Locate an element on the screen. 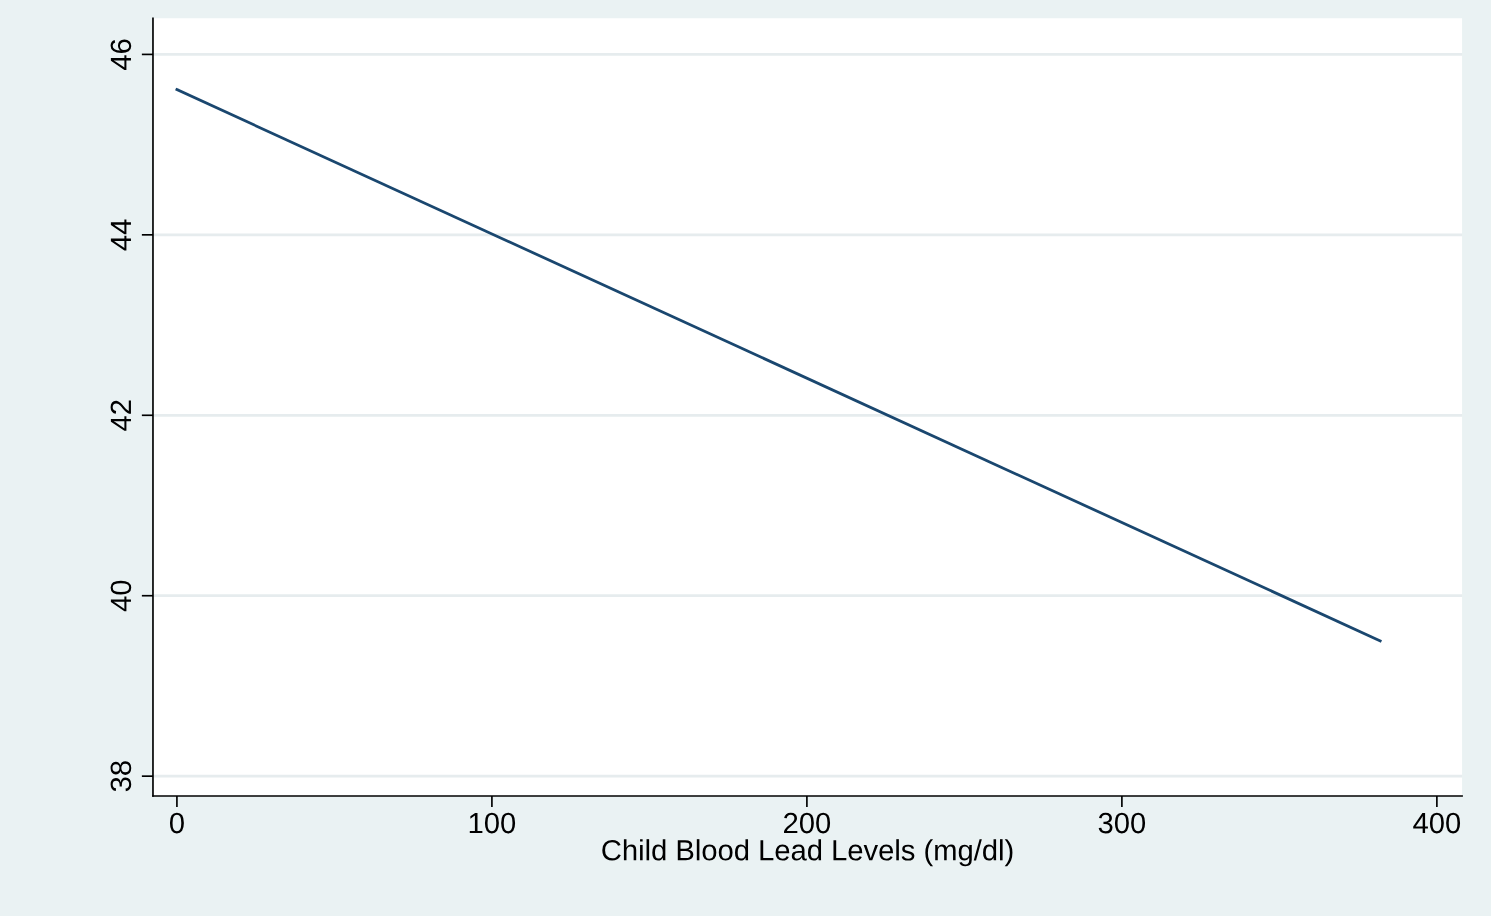 The width and height of the screenshot is (1491, 916). x-tick-label: 400 is located at coordinates (1437, 823).